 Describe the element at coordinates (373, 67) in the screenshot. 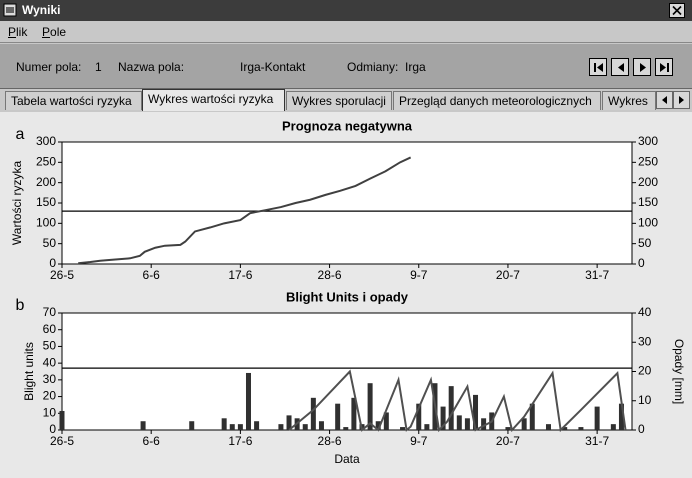

I see `variety-label: Odmiany:` at that location.